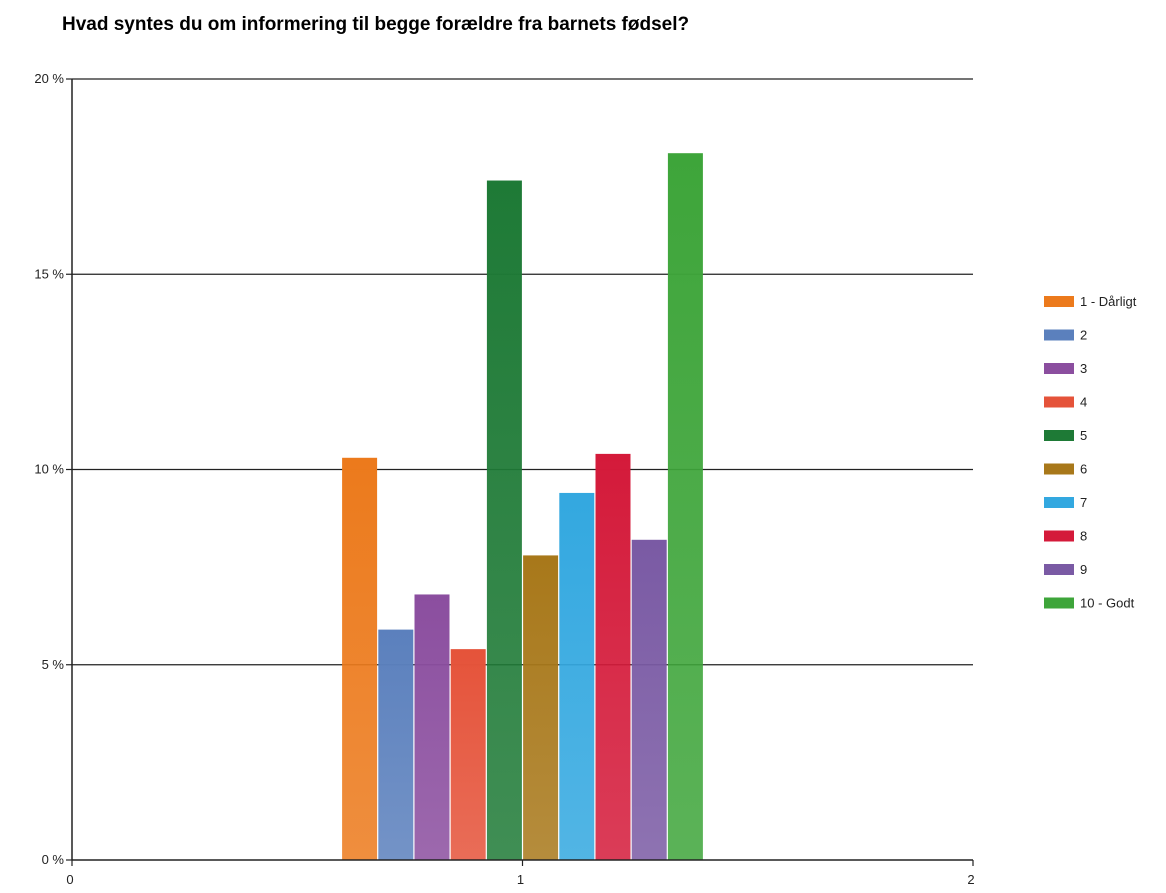 Image resolution: width=1166 pixels, height=893 pixels. What do you see at coordinates (49, 78) in the screenshot?
I see `y-tick-label: 20 %` at bounding box center [49, 78].